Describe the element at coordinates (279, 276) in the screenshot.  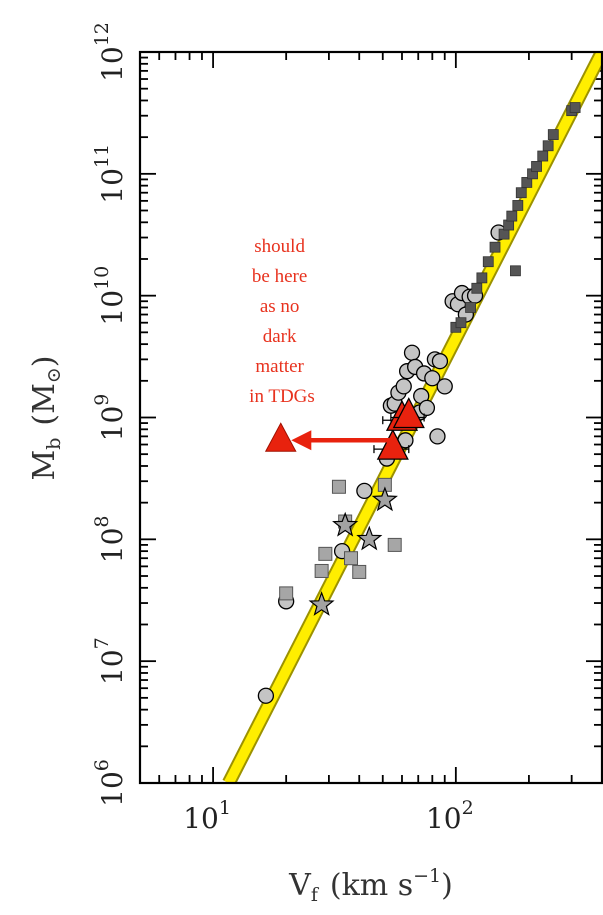
I see `annotation-line: be here` at that location.